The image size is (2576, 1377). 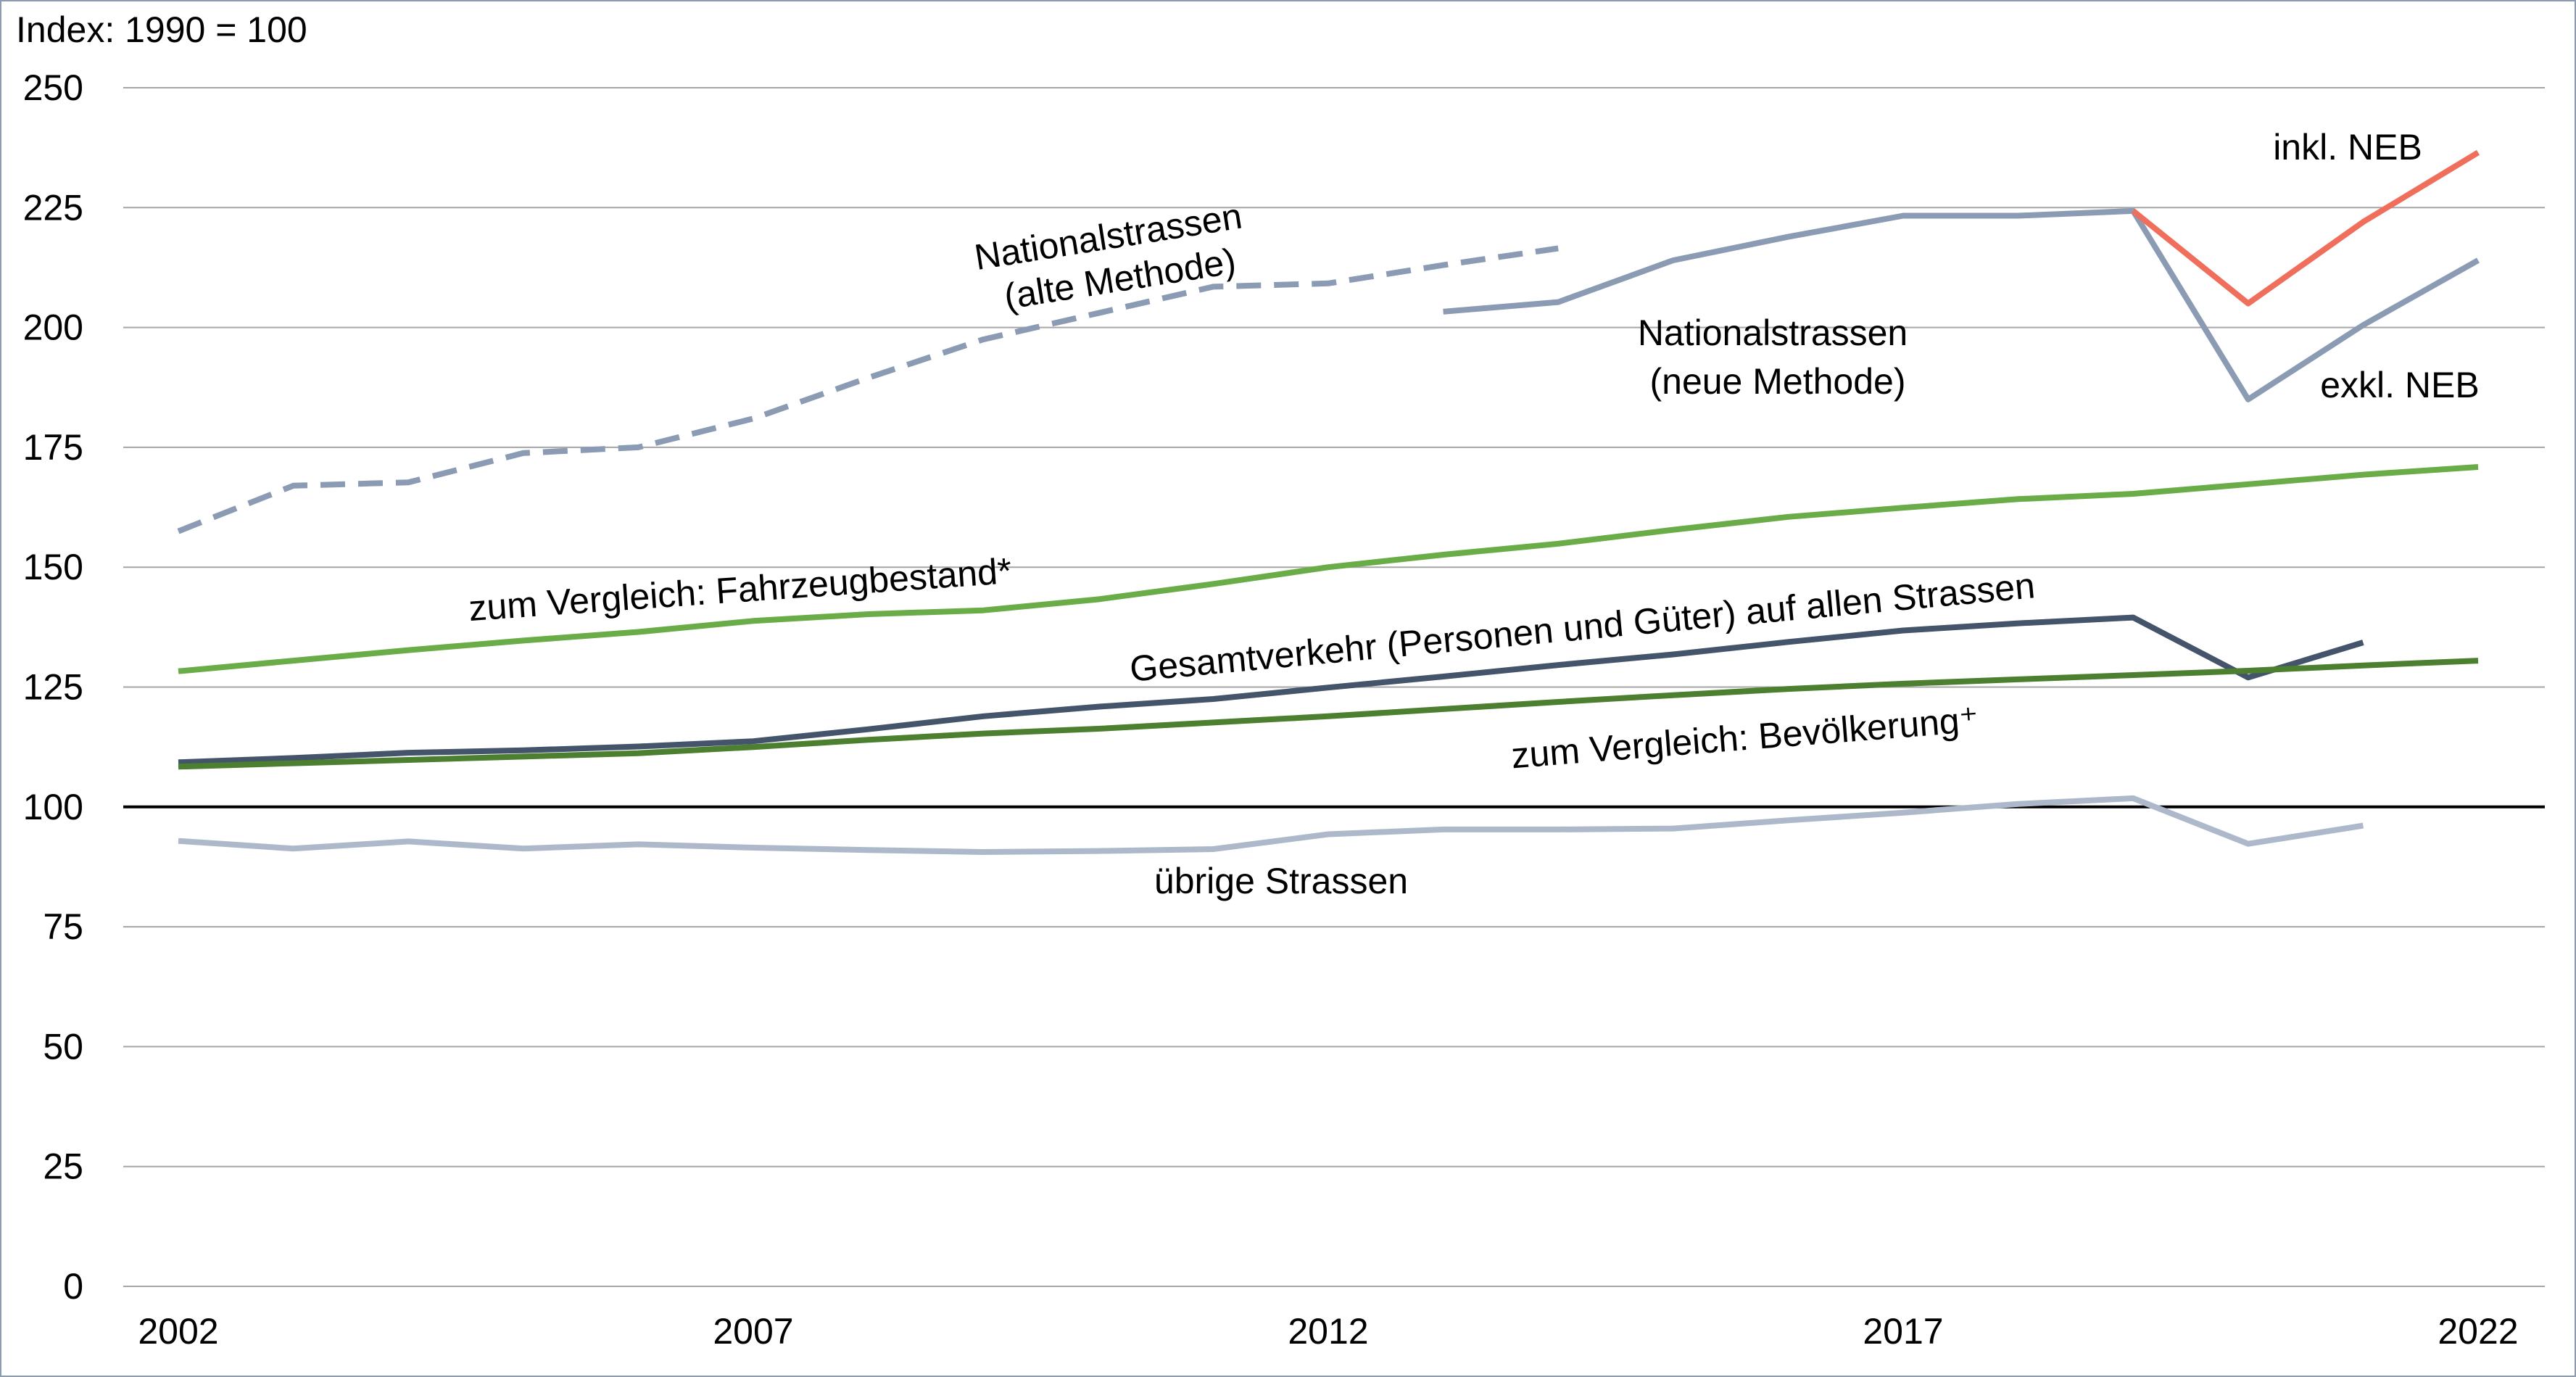 I want to click on x-axis-ticks: 2002 2007 2012 2017 2022, so click(x=1328, y=1331).